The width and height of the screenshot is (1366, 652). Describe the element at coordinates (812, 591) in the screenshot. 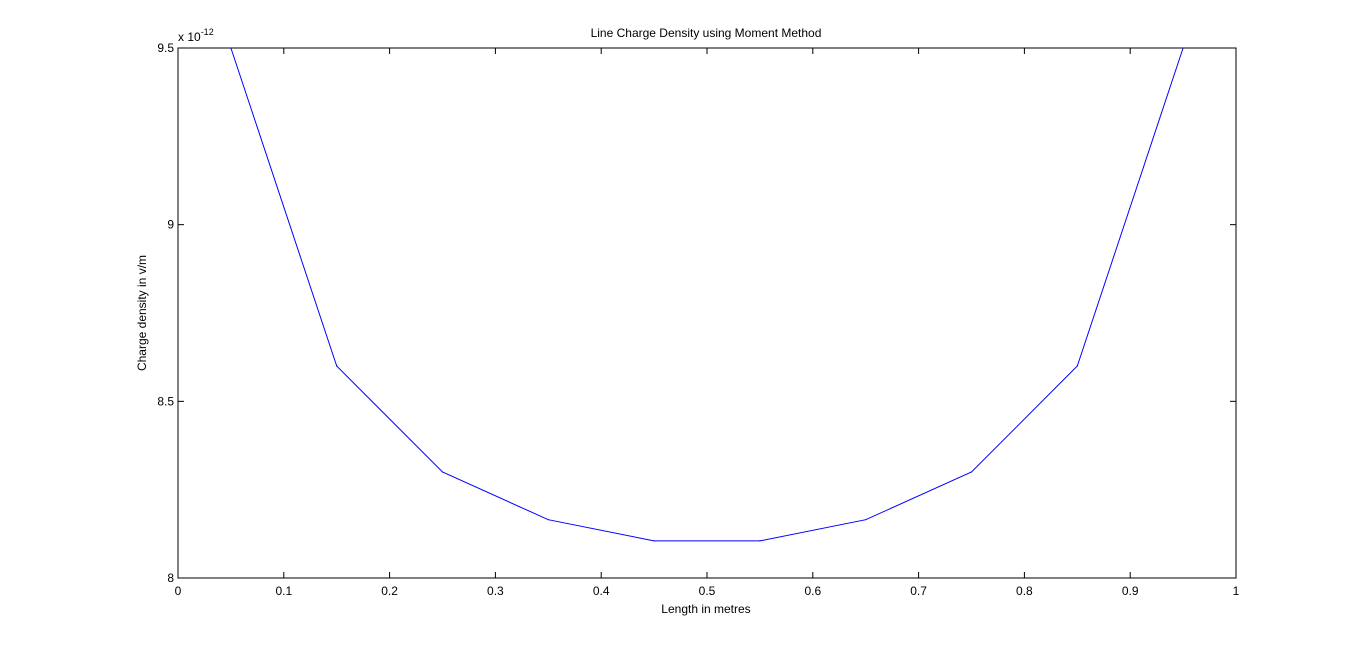

I see `x-tick-label: 0.6` at that location.